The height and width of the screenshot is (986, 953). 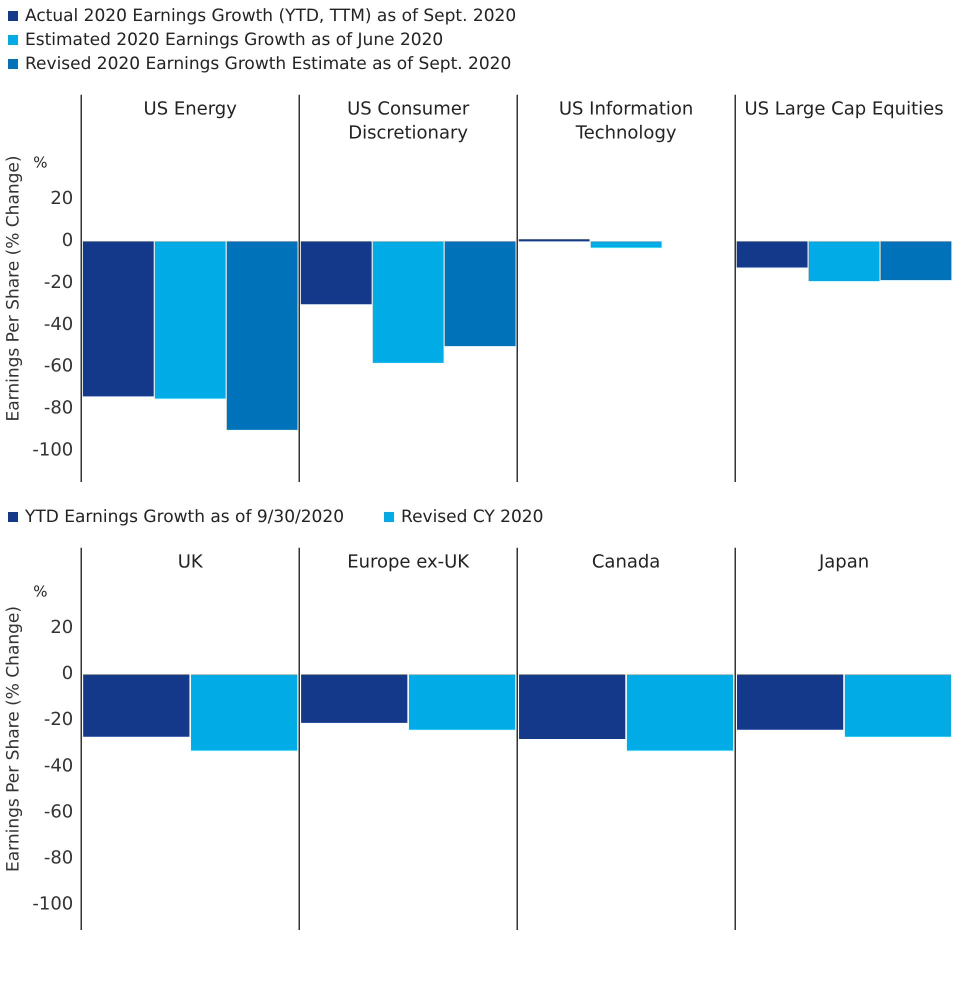 I want to click on x-tick-label: Europe ex-UK, so click(x=408, y=561).